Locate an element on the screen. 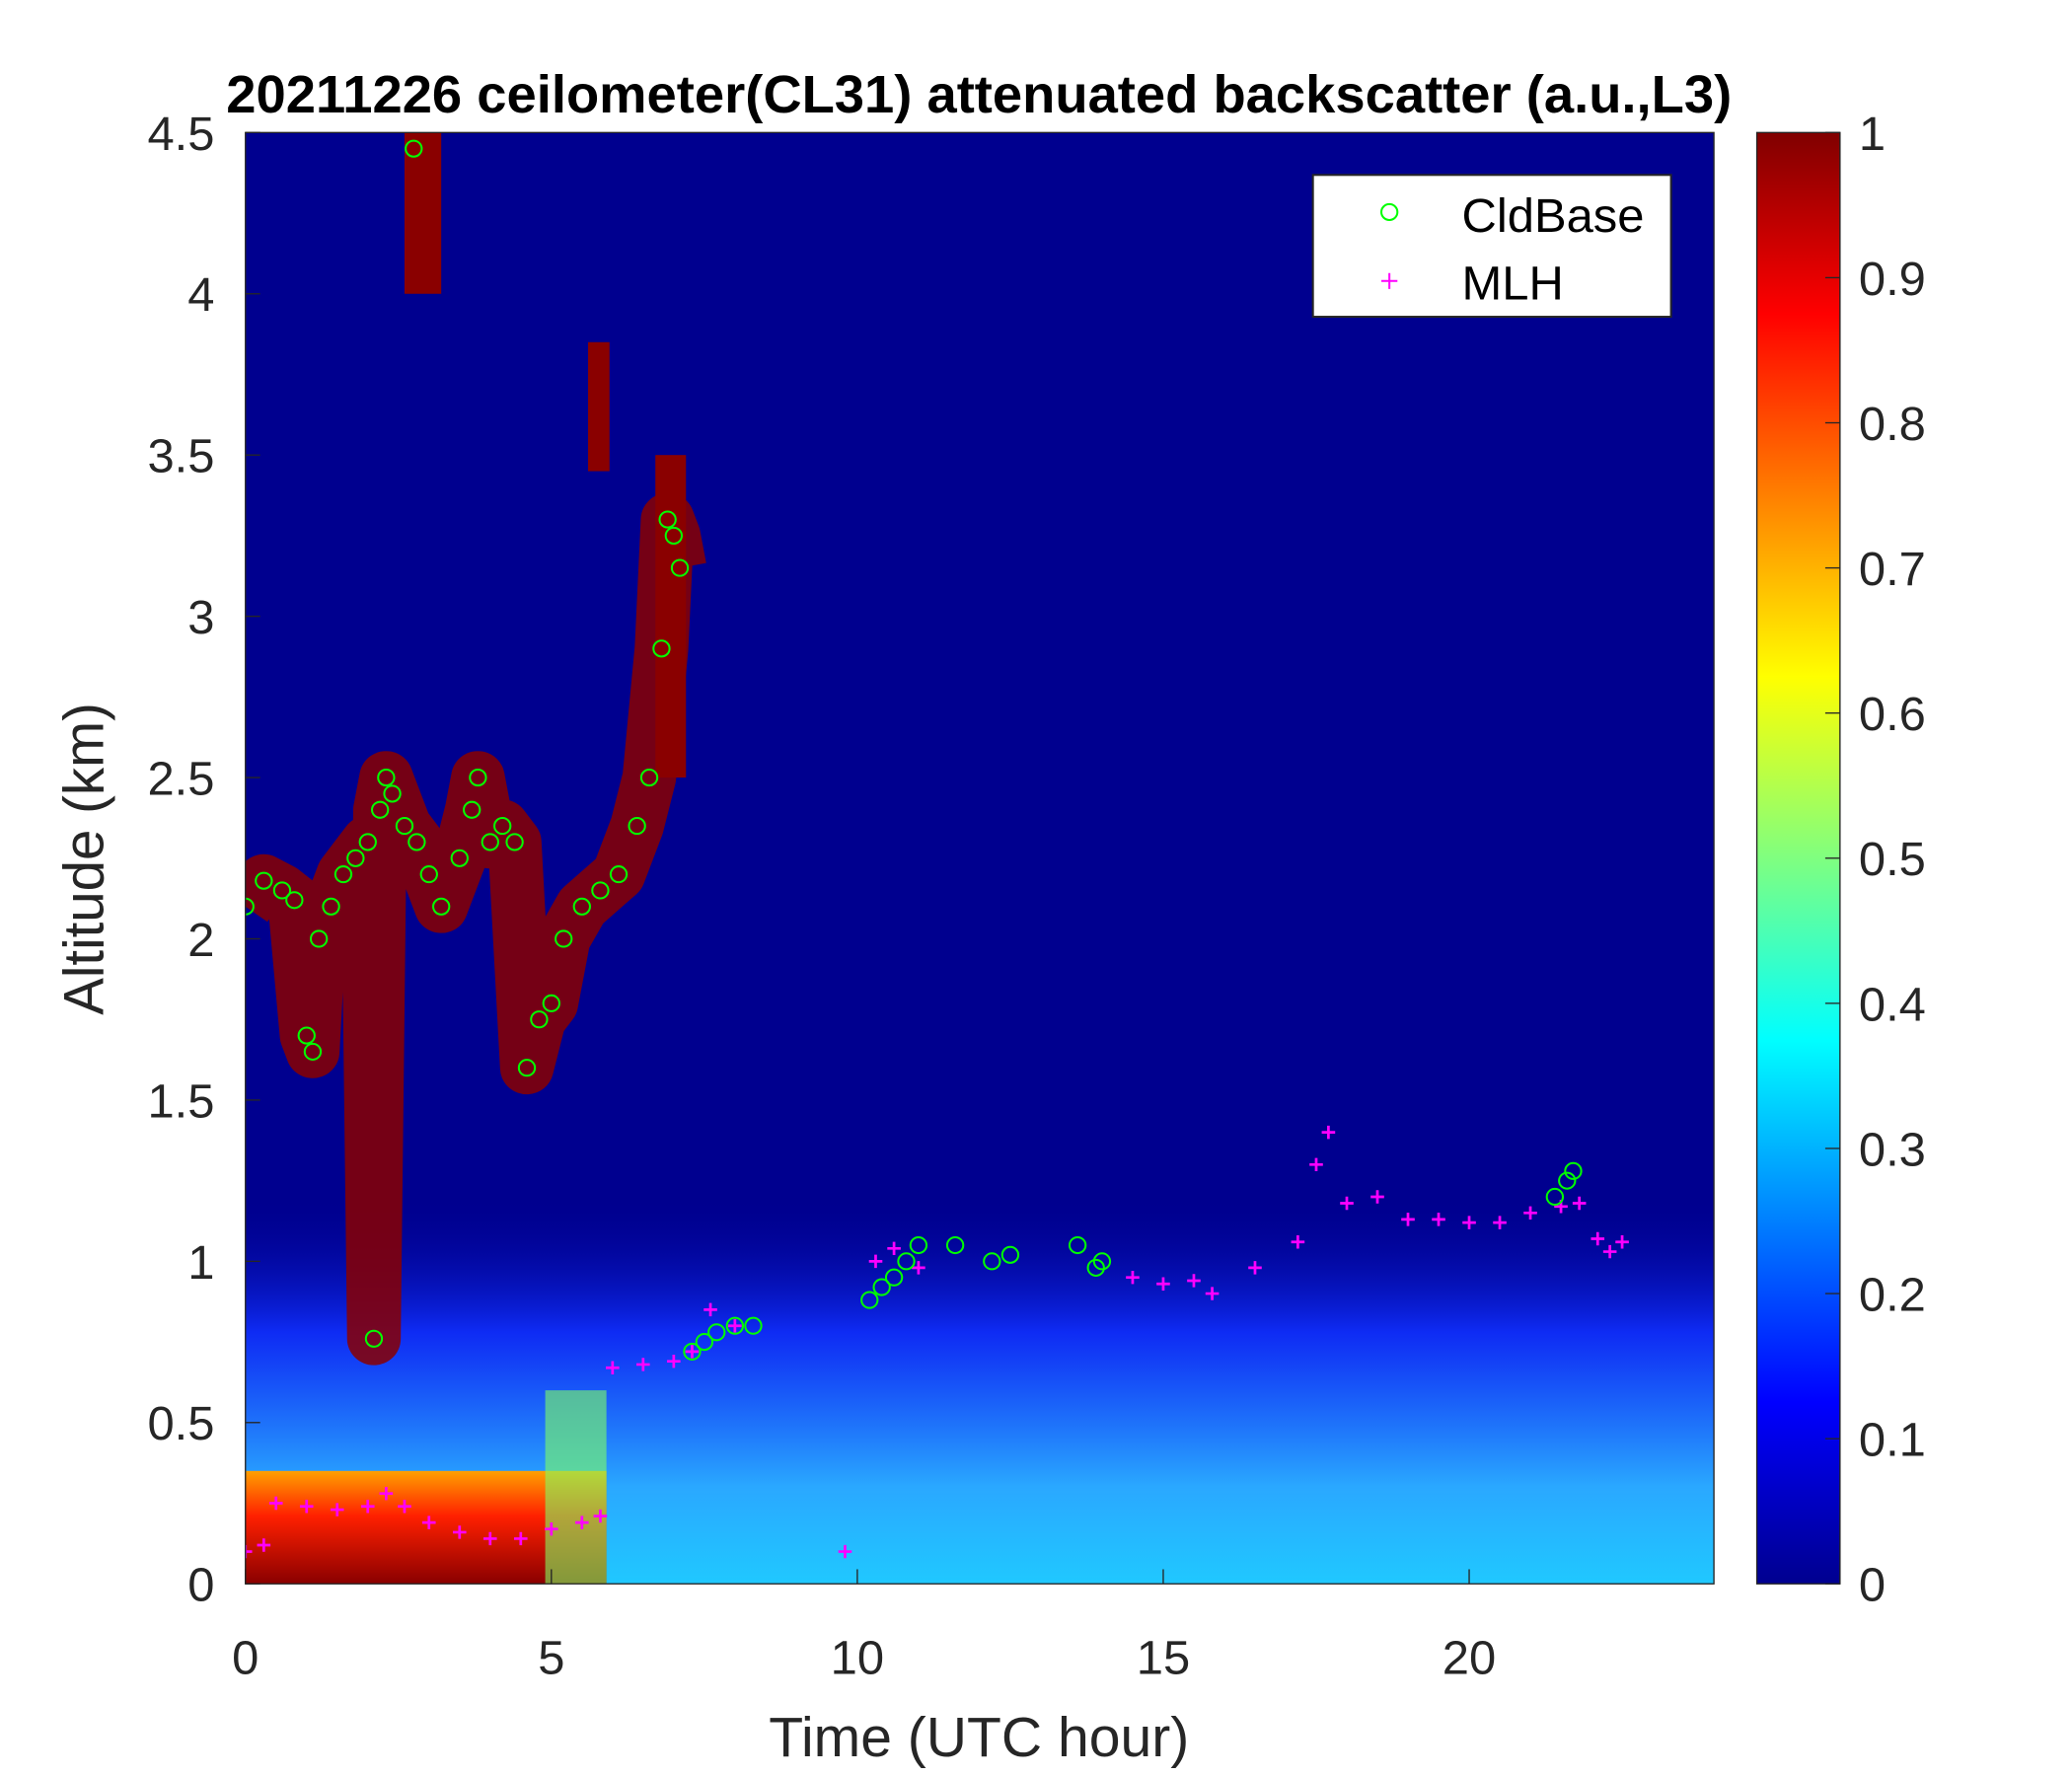  x-axis-label: Time (UTC hour) is located at coordinates (979, 1738).